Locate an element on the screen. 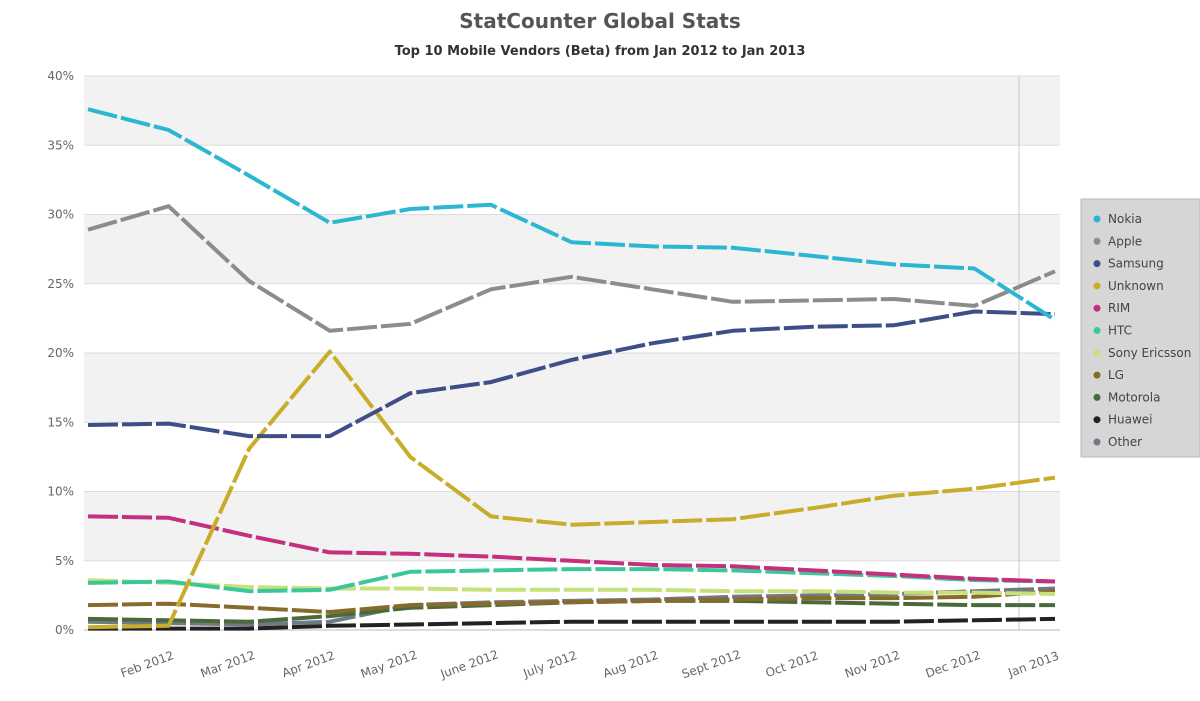 This screenshot has height=701, width=1200. legend-item: Sony Ericsson is located at coordinates (1149, 353).